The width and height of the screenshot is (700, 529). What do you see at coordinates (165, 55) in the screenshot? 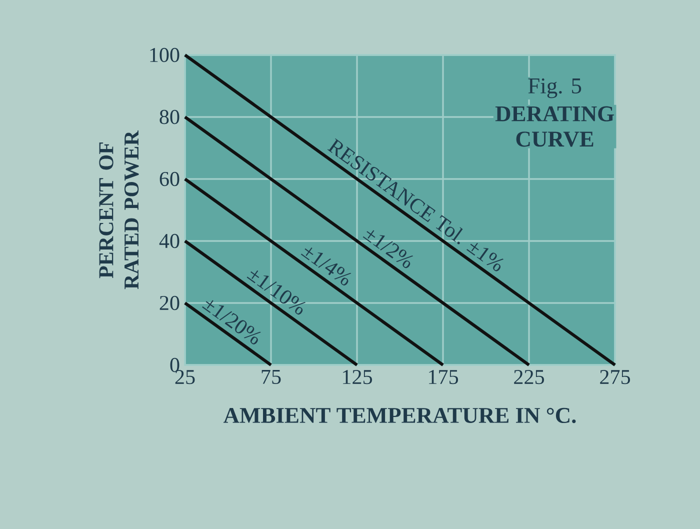
I see `y-tick-label: 100` at bounding box center [165, 55].